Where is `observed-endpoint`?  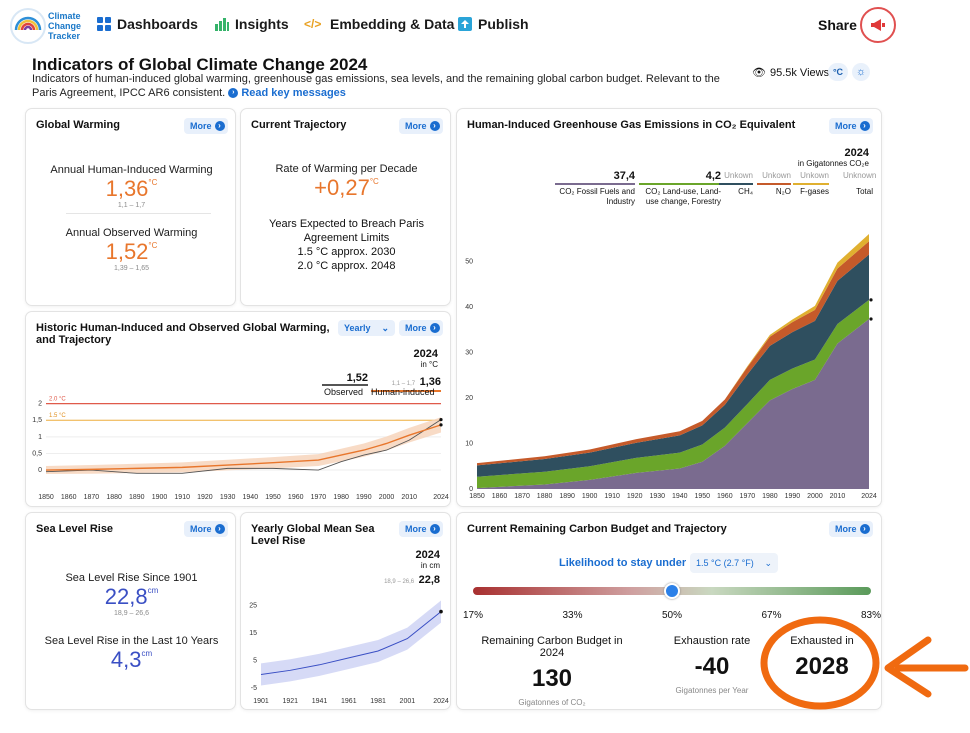
observed-endpoint is located at coordinates (441, 419).